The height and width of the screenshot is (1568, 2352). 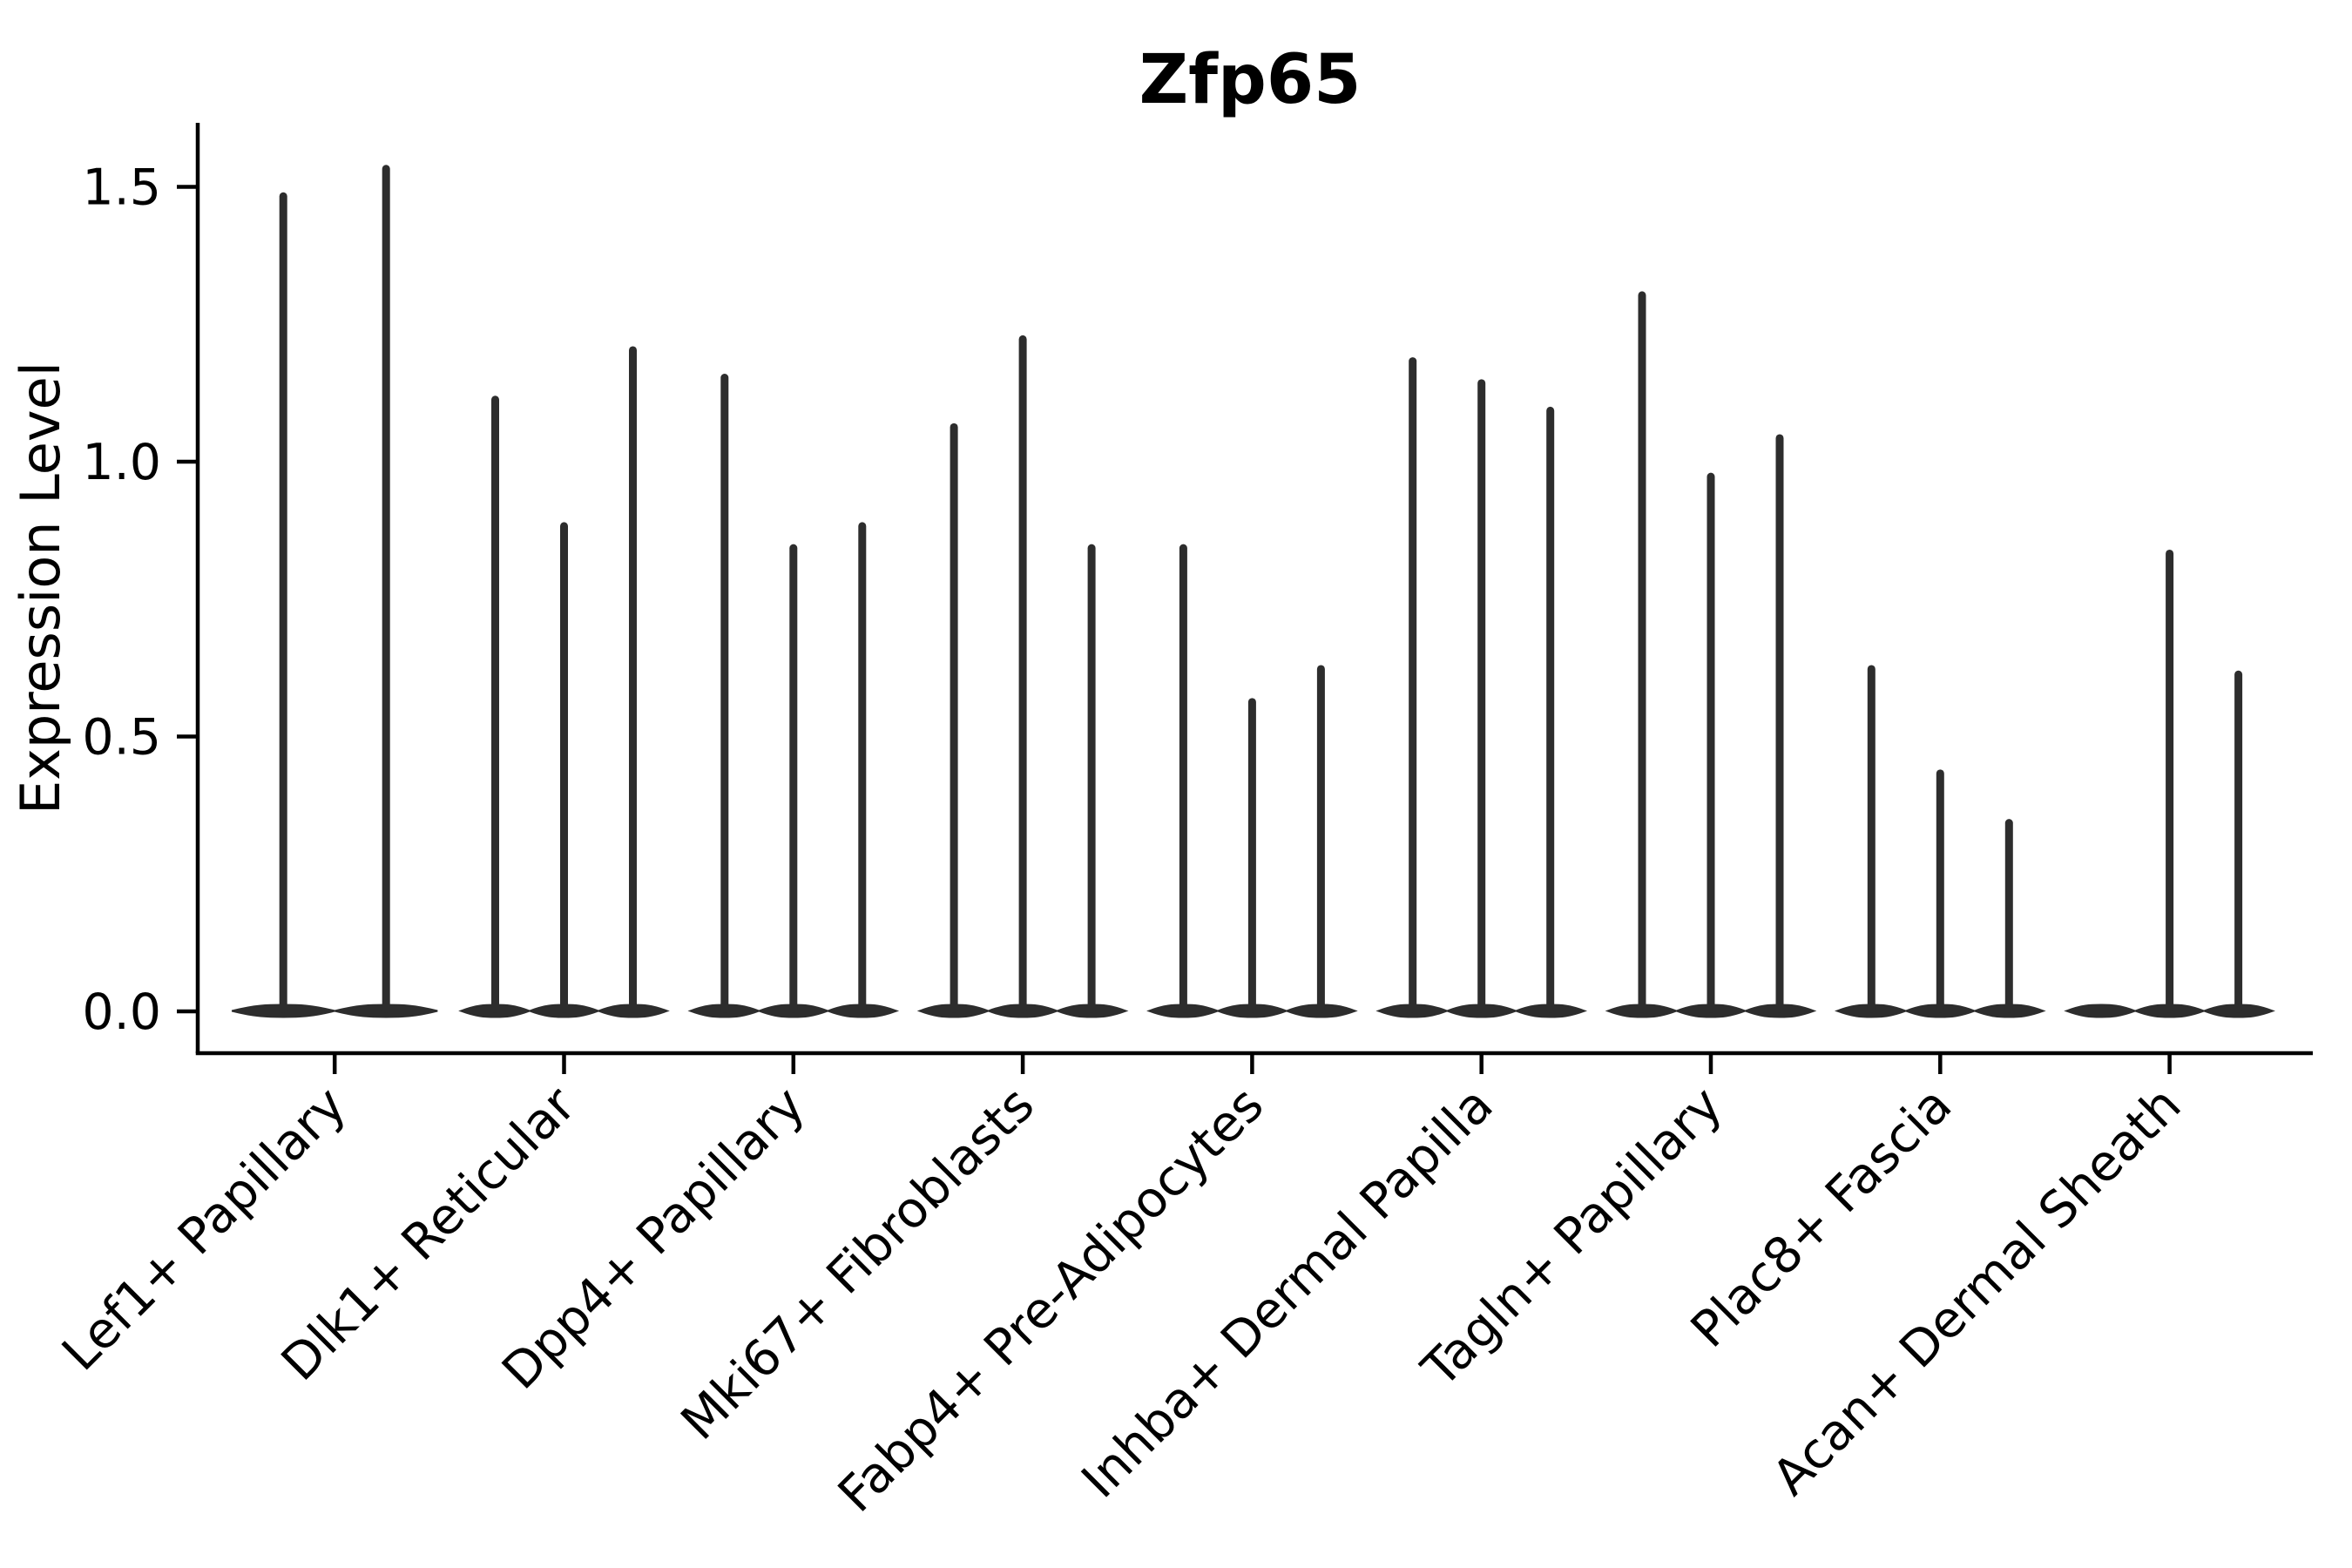 What do you see at coordinates (1287, 1292) in the screenshot?
I see `x-tick-label: Inhba+ Dermal Papilla` at bounding box center [1287, 1292].